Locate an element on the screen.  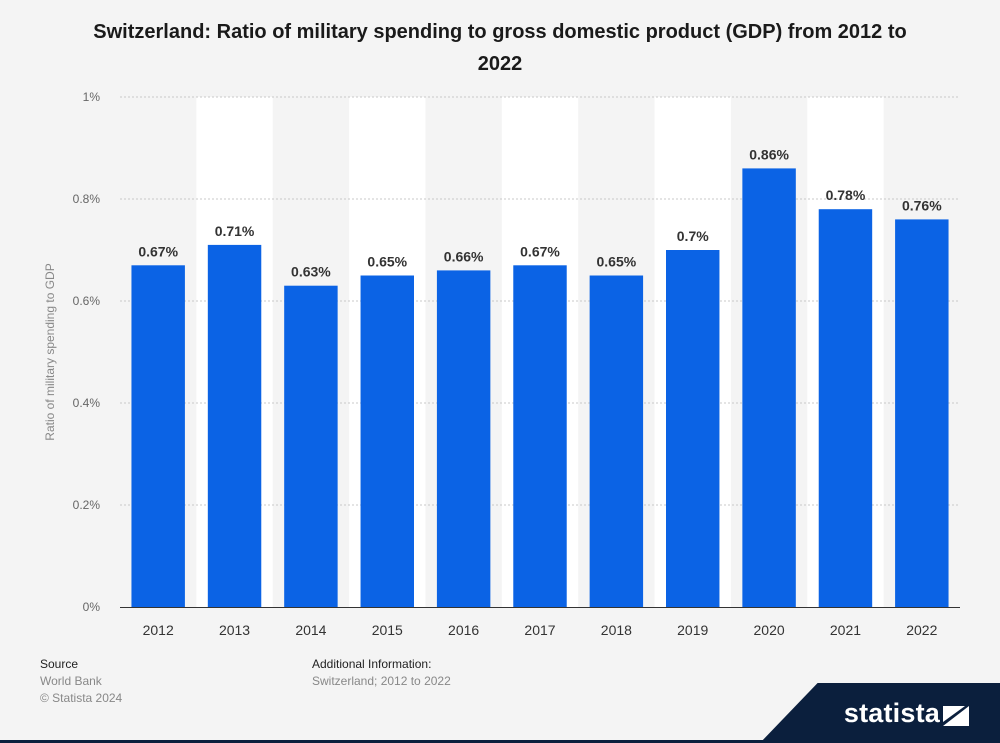
data-label: 0.63% is located at coordinates (311, 272).